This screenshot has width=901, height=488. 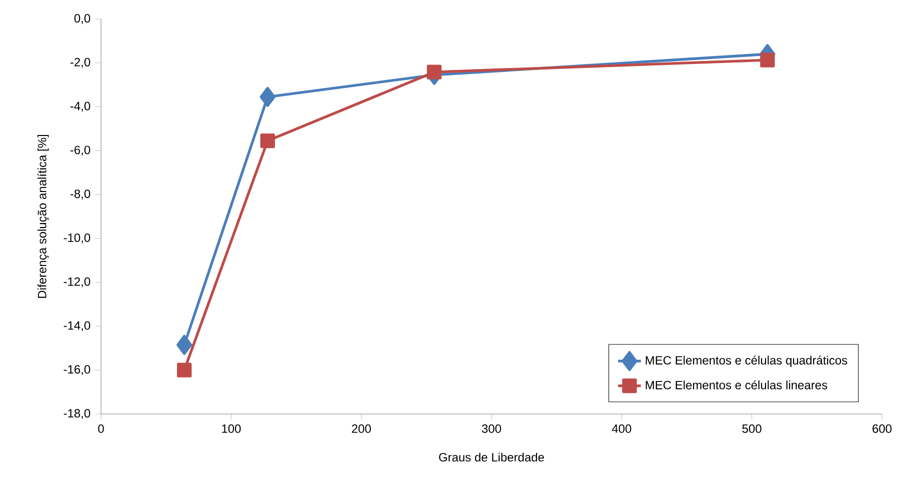 What do you see at coordinates (622, 428) in the screenshot?
I see `x-tick-label: 400` at bounding box center [622, 428].